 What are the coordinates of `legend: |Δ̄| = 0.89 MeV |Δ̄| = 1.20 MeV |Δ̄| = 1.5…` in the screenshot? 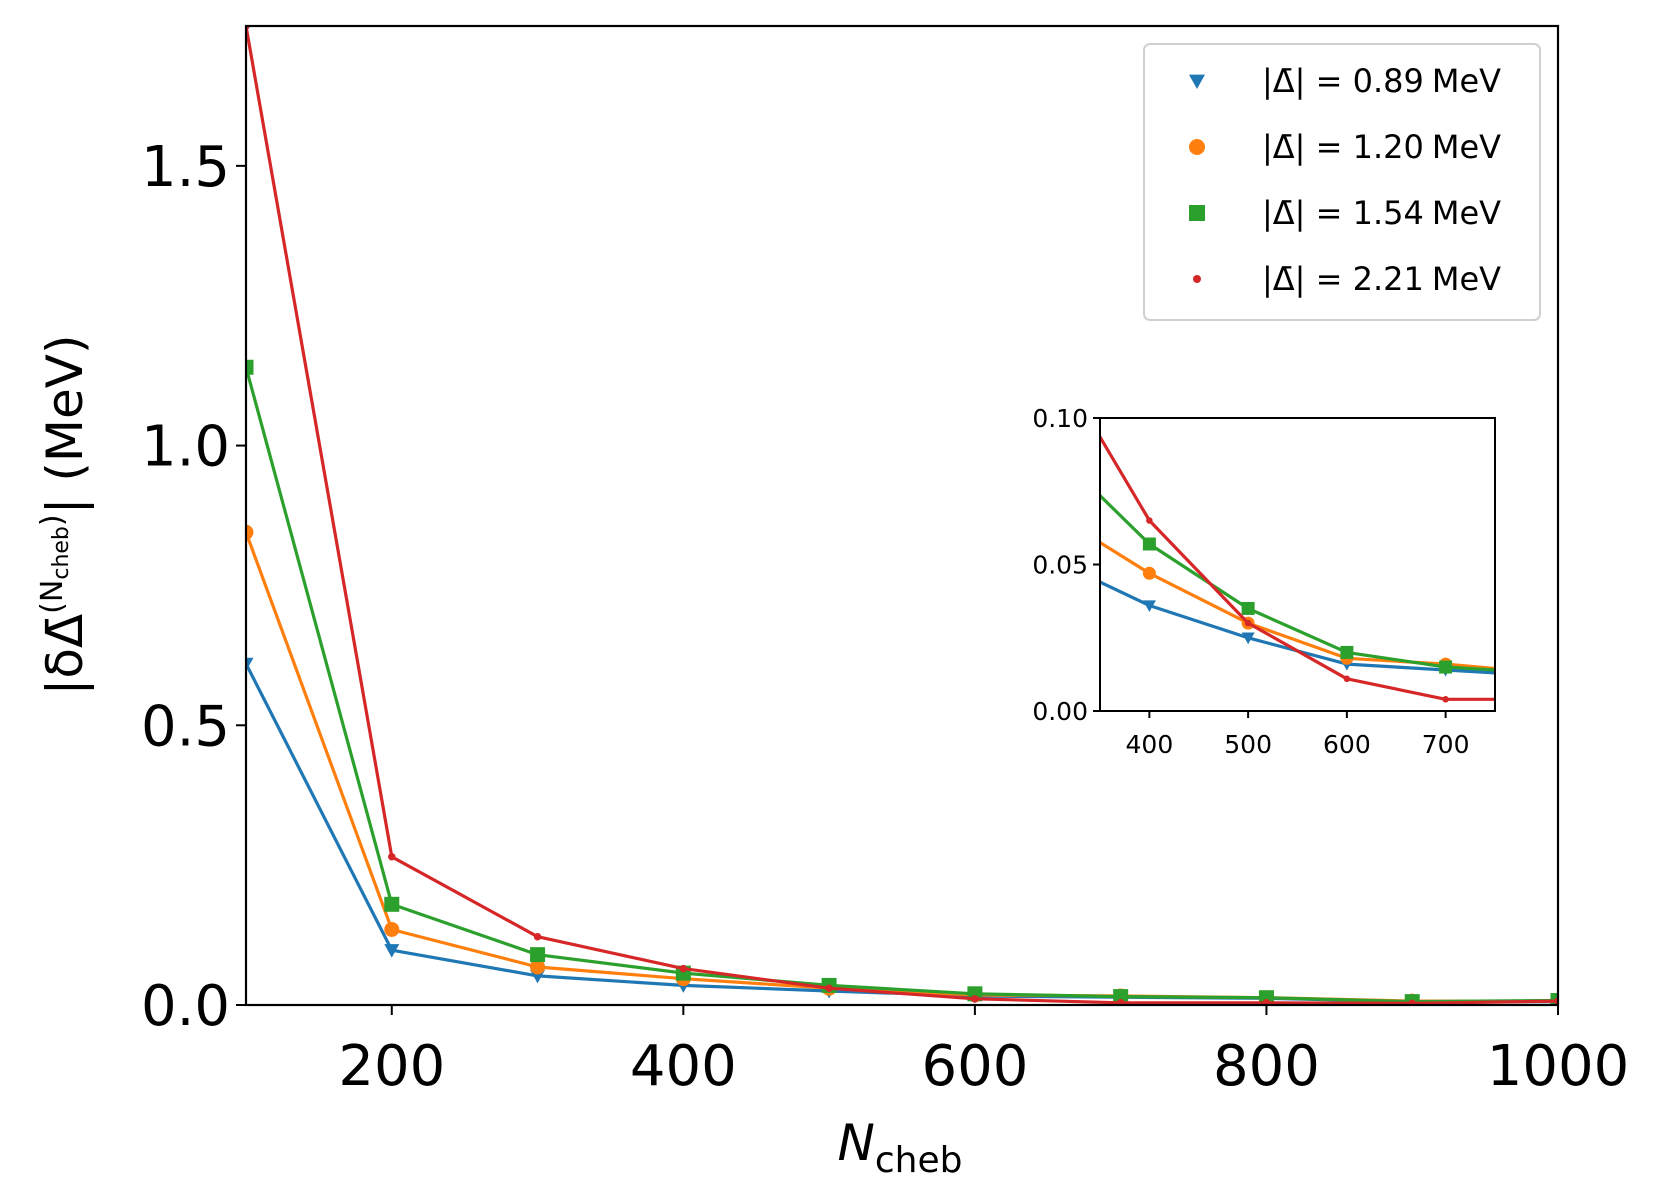 It's located at (1342, 182).